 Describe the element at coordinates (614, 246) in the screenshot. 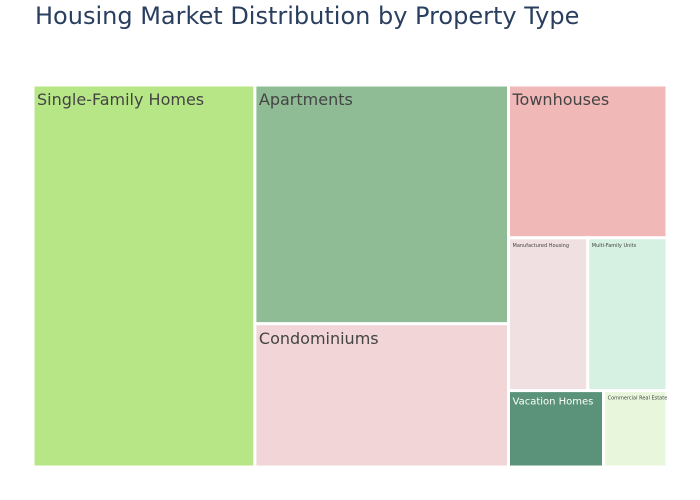

I see `treemap-label-multi-family-units: Multi-Family Units` at that location.